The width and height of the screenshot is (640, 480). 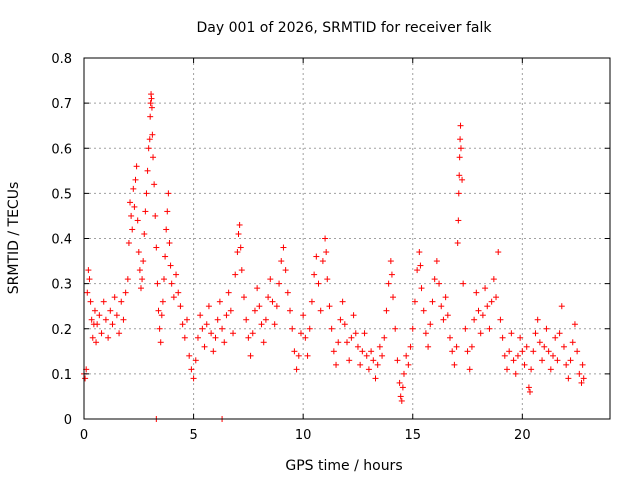 What do you see at coordinates (61, 149) in the screenshot?
I see `y-tick-label: 0.6` at bounding box center [61, 149].